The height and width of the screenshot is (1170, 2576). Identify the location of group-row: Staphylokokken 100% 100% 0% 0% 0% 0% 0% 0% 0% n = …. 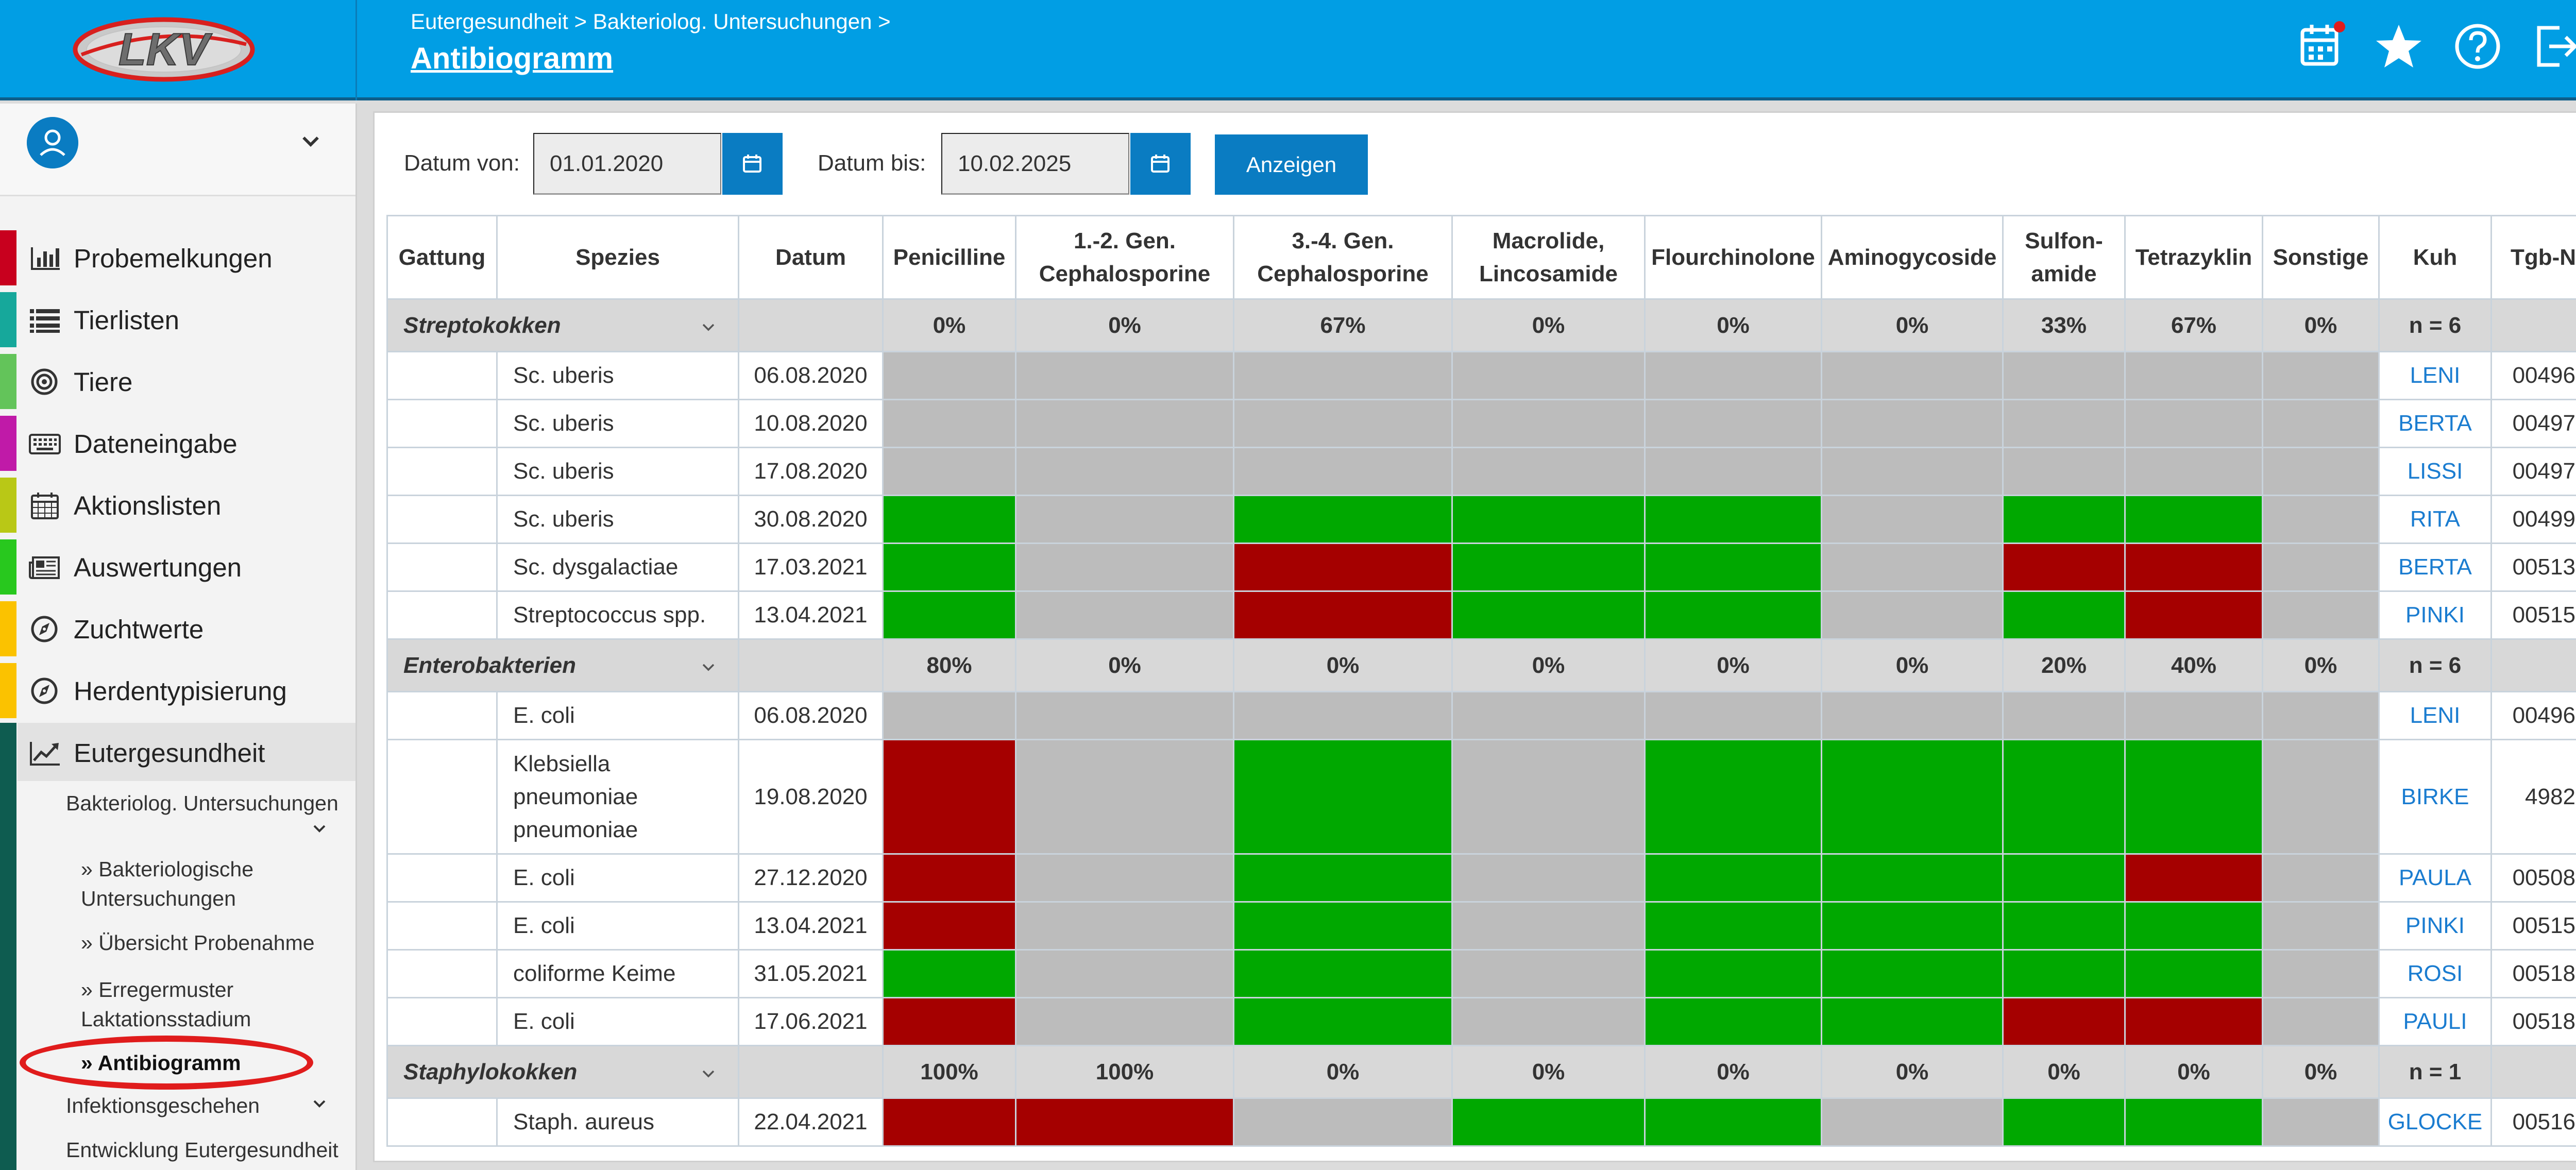
(1481, 1072).